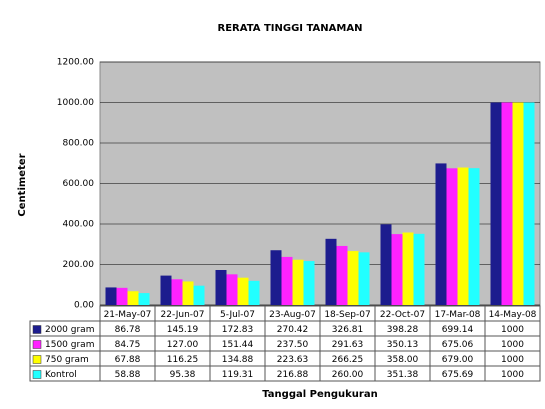 The height and width of the screenshot is (409, 545). What do you see at coordinates (238, 330) in the screenshot?
I see `table-cell: 172.83` at bounding box center [238, 330].